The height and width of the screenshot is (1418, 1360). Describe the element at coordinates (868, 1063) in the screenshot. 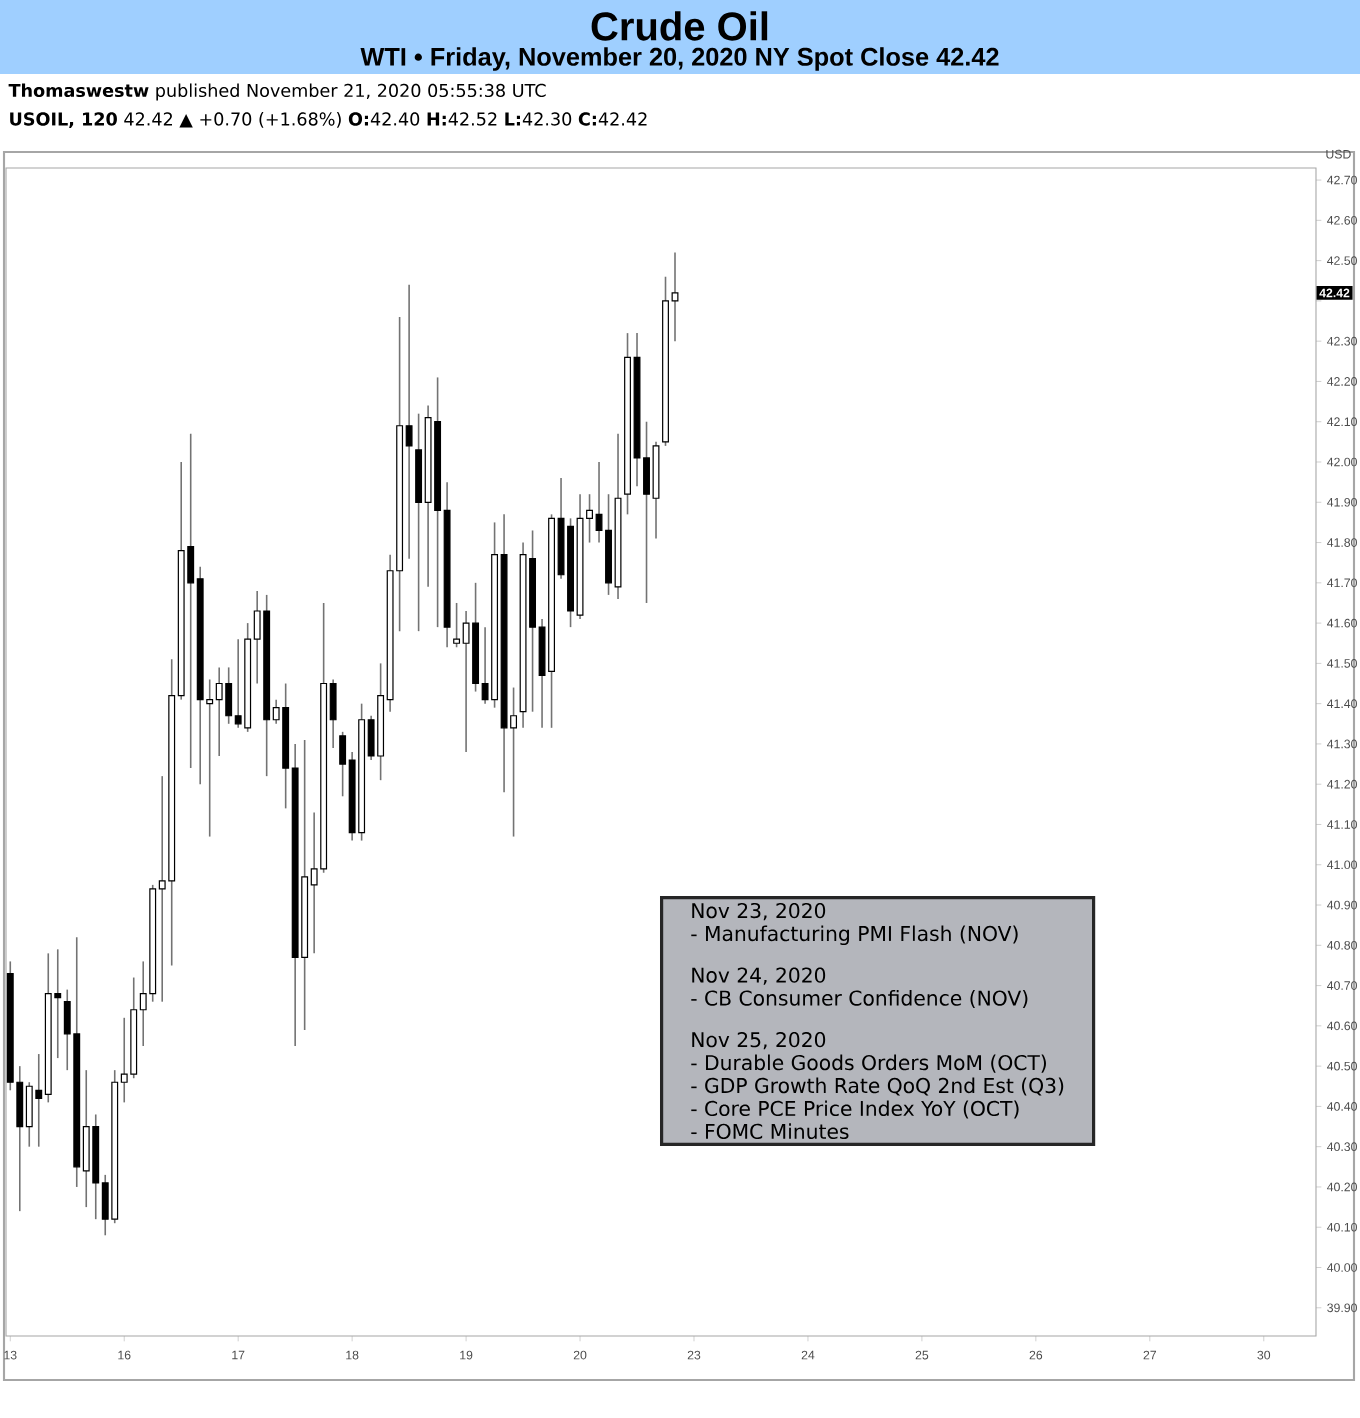

I see `annotation: - Durable Goods Orders MoM (OCT)` at that location.